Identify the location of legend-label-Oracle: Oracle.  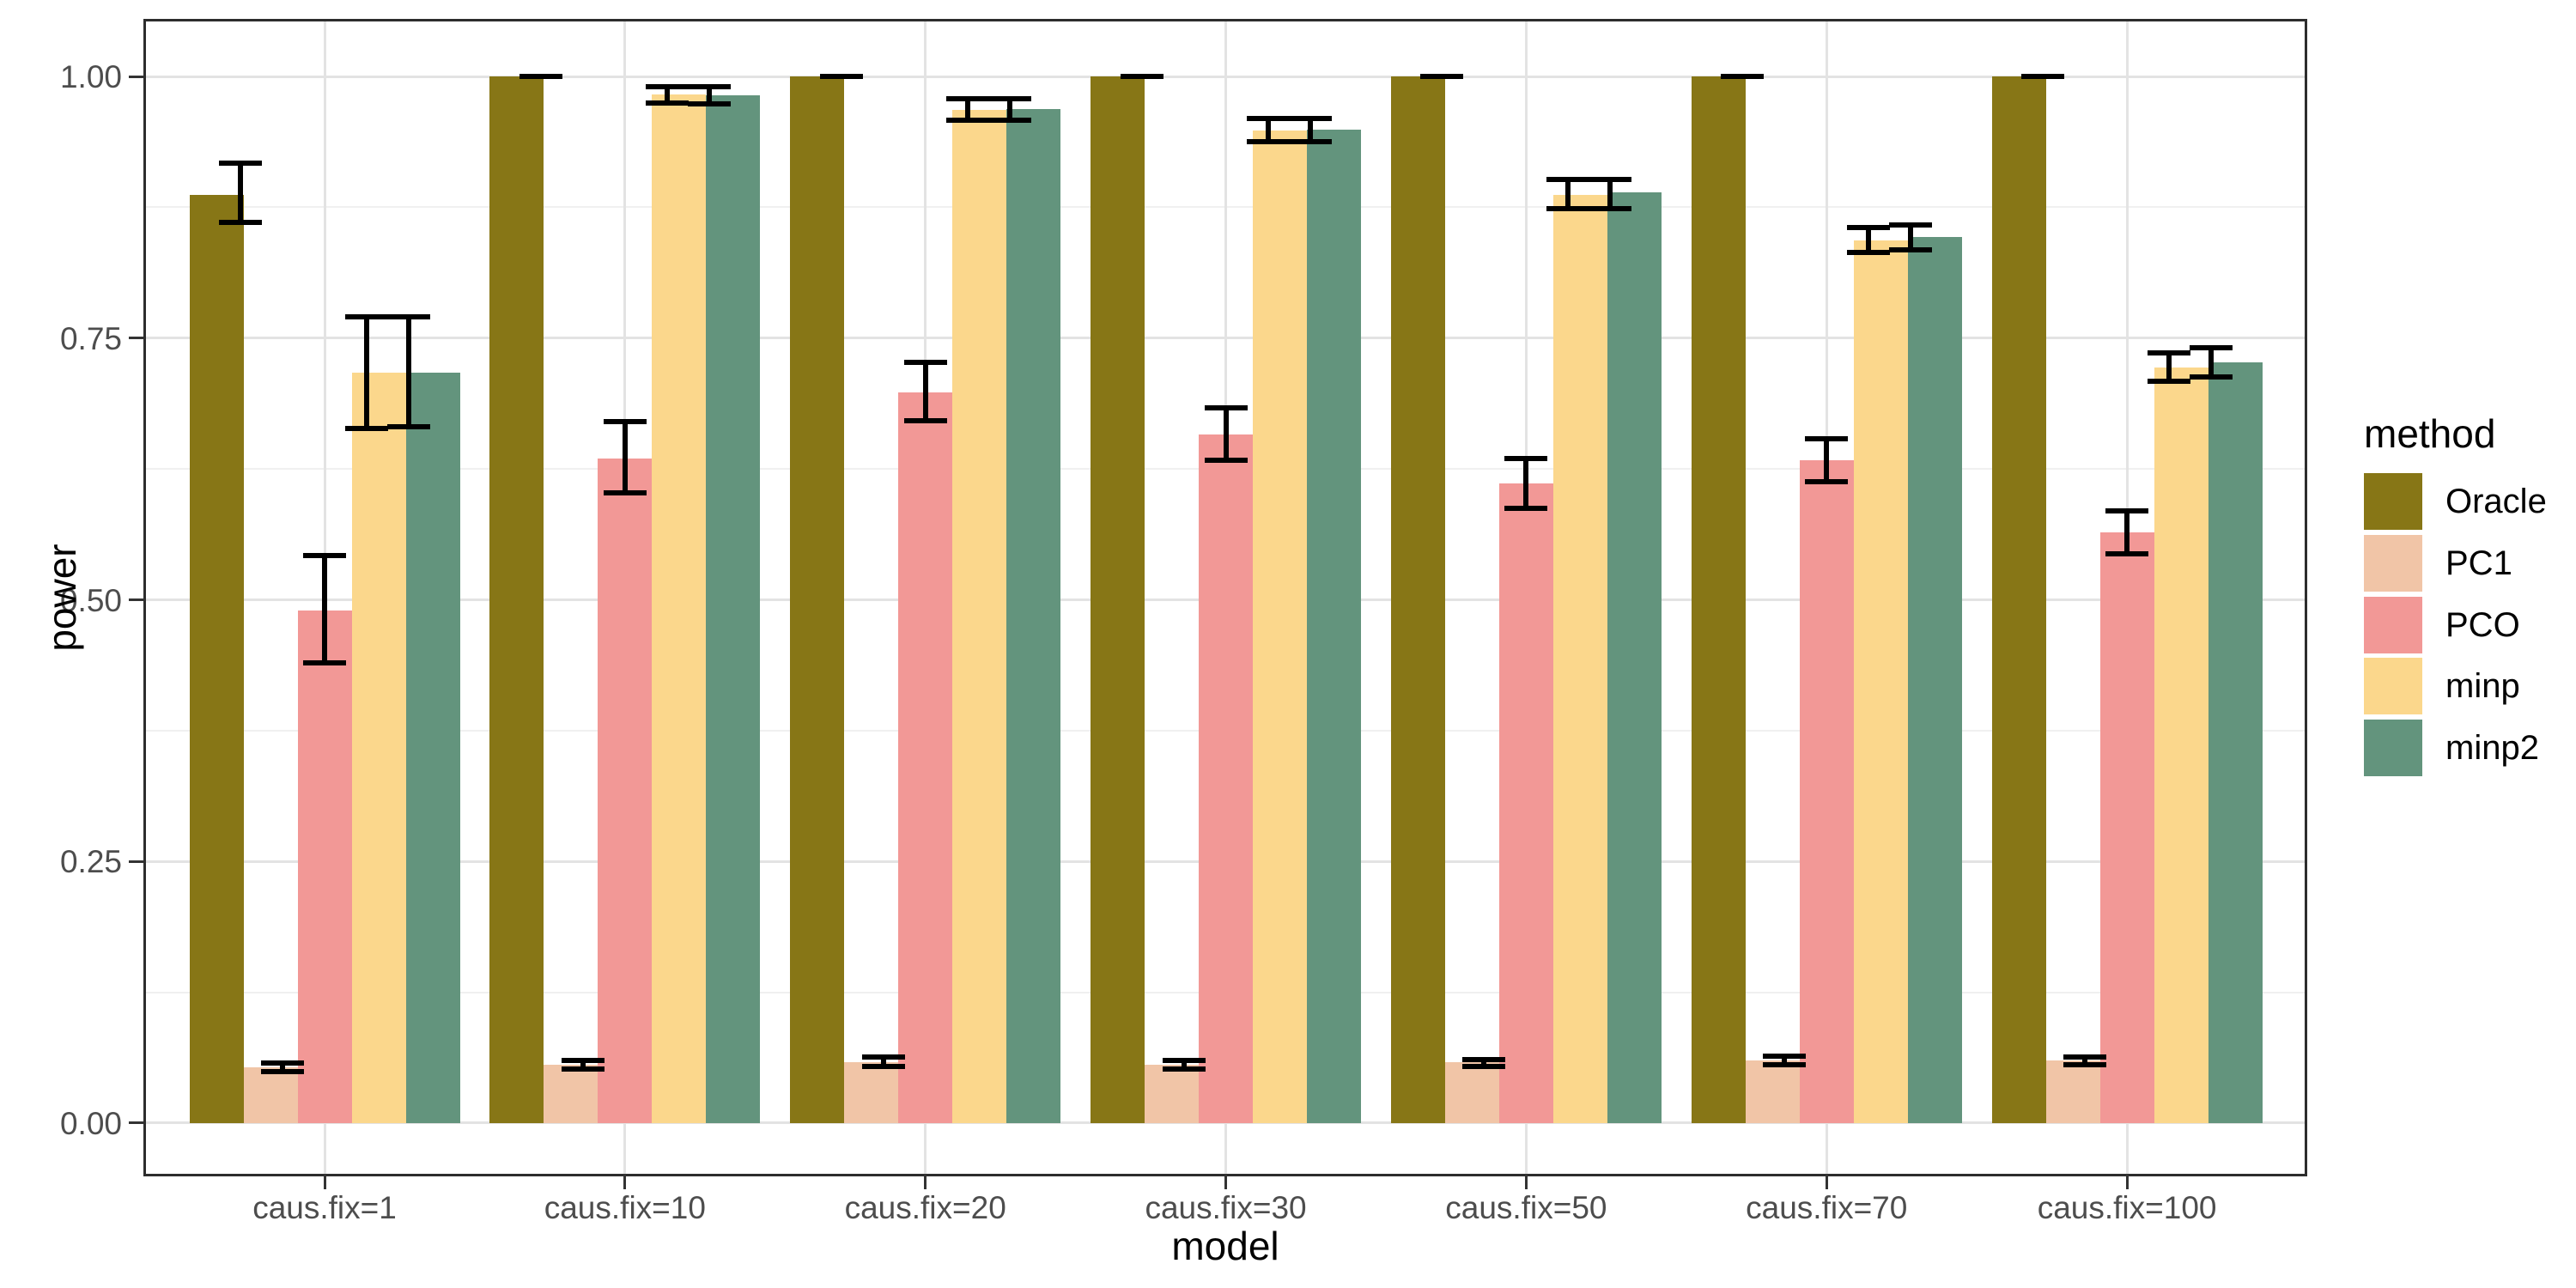
(2496, 501).